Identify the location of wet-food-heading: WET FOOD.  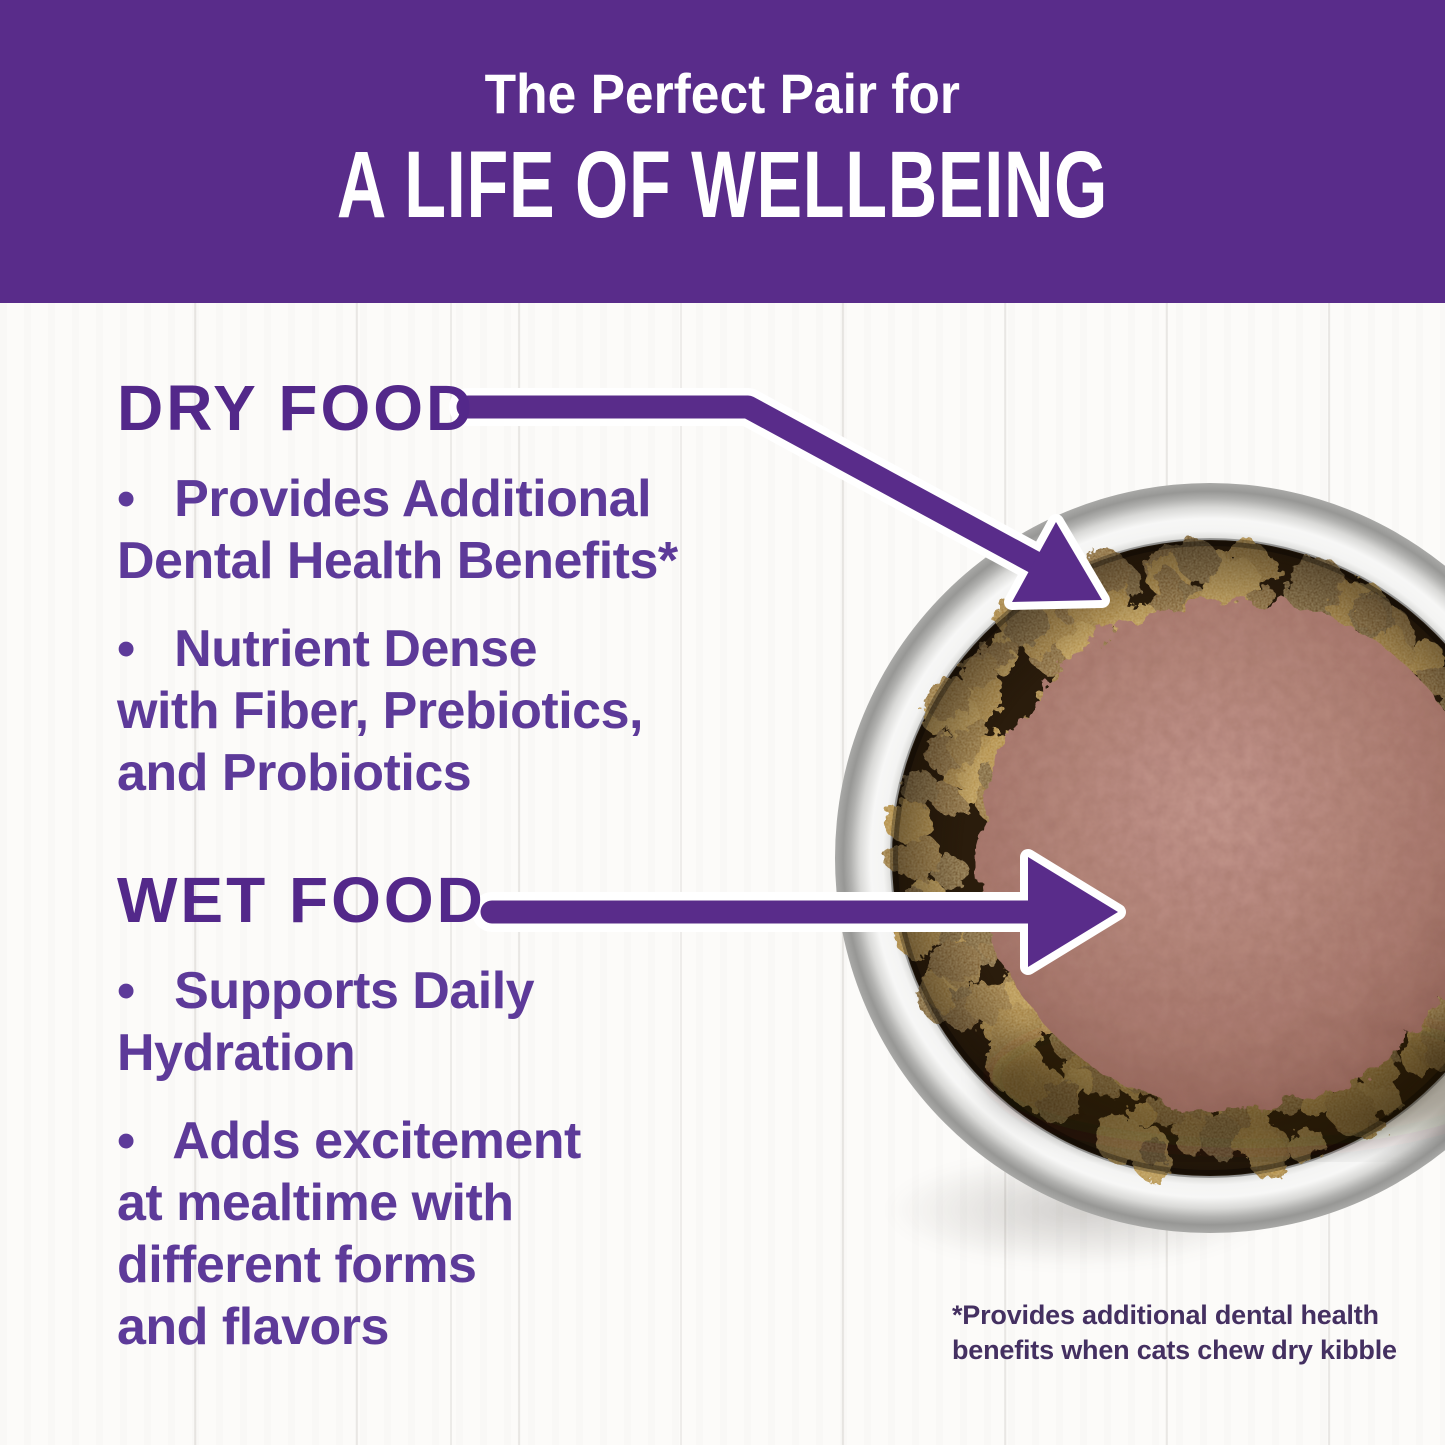
(301, 900).